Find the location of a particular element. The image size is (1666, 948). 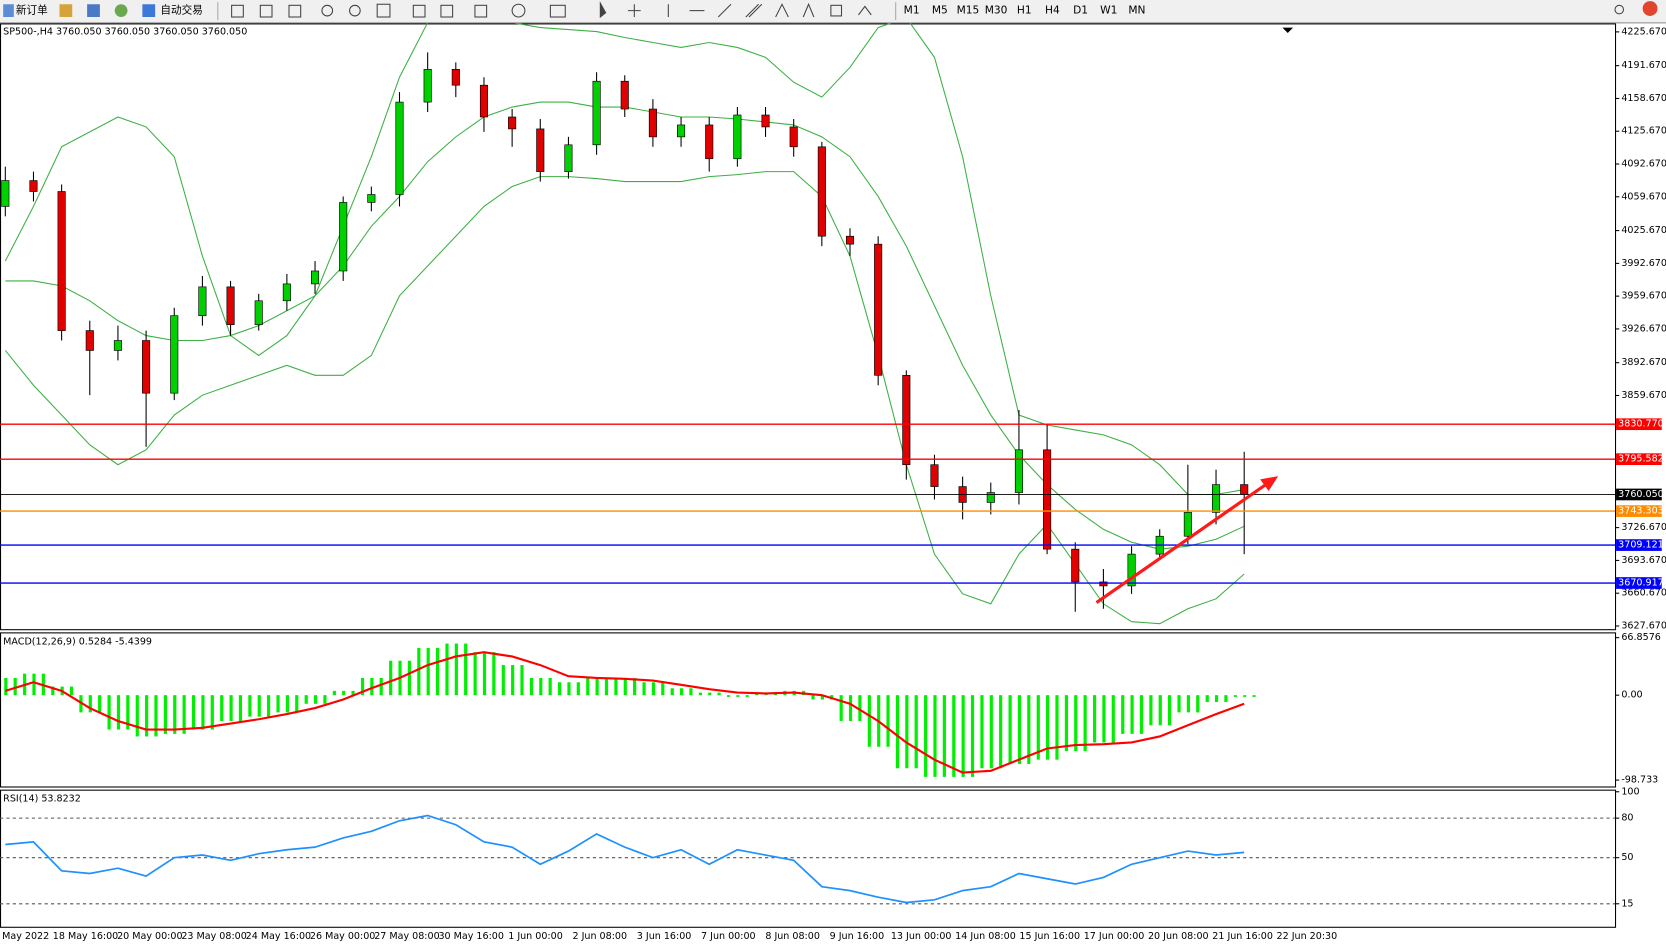

x-tick-label: 3 Jun 16:00 is located at coordinates (664, 936).